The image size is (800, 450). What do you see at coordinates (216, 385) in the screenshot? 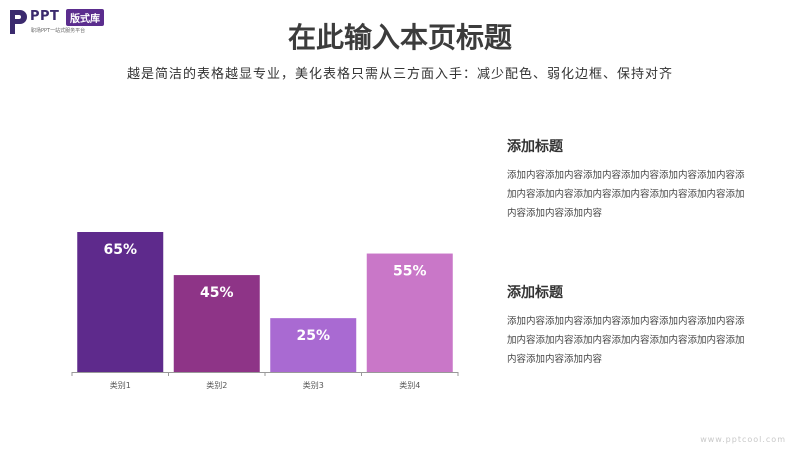
I see `category-label-2: 类别2` at bounding box center [216, 385].